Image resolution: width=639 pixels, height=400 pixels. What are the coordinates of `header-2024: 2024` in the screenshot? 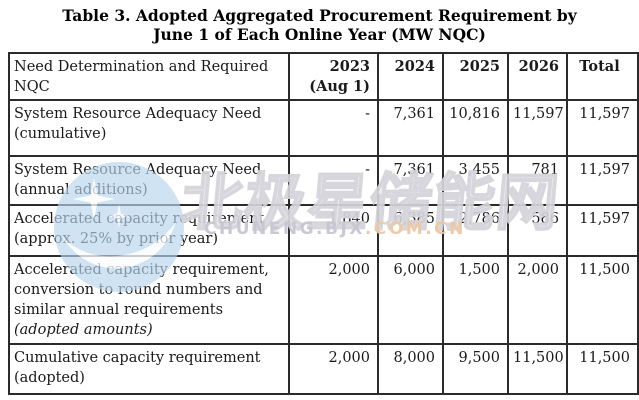 It's located at (410, 76).